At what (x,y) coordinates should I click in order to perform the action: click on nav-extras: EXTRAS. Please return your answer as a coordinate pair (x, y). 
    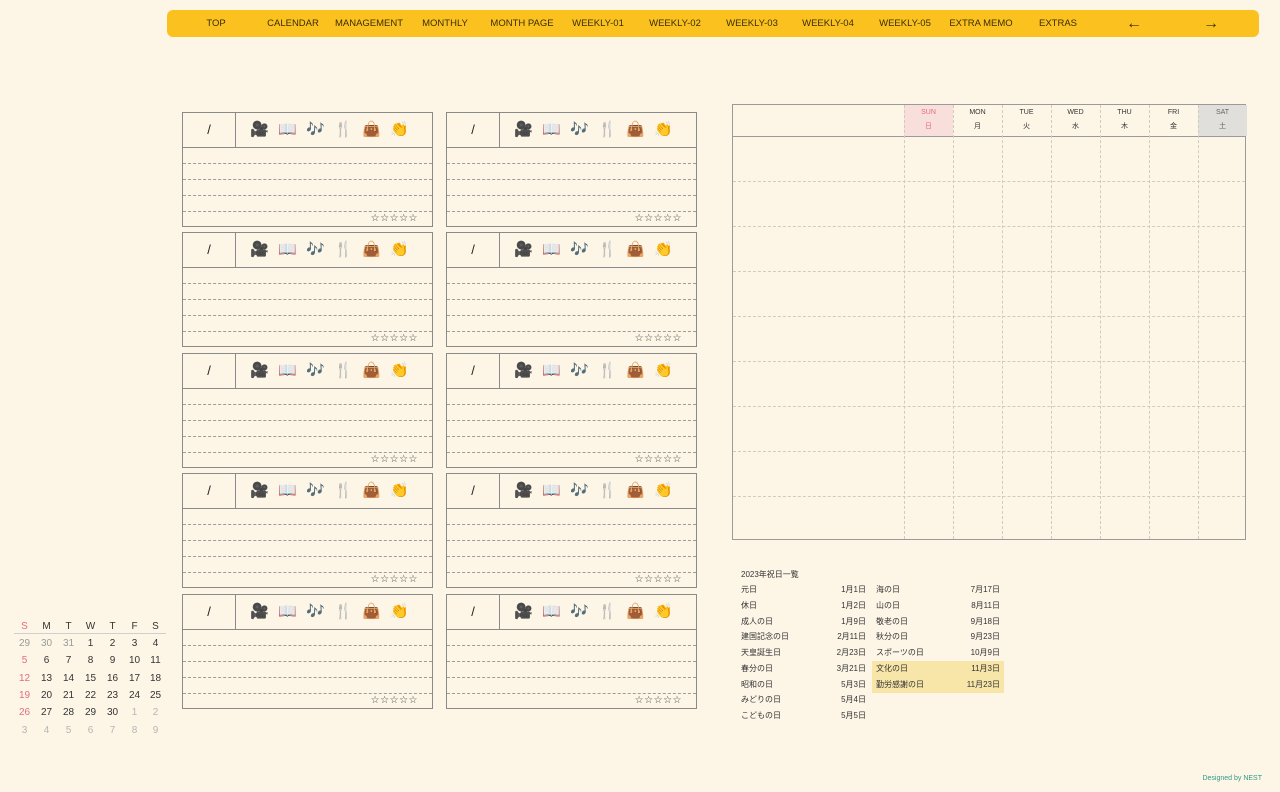
    Looking at the image, I should click on (1058, 23).